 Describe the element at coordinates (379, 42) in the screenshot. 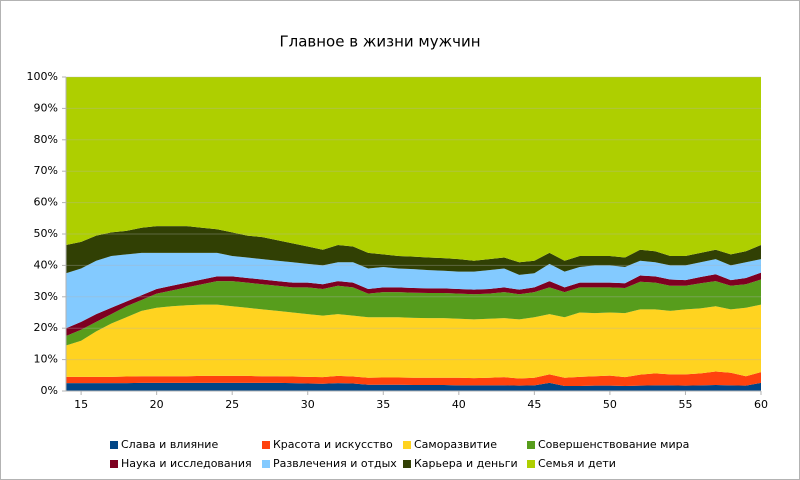

I see `chart-title: Главное в жизни мужчин` at that location.